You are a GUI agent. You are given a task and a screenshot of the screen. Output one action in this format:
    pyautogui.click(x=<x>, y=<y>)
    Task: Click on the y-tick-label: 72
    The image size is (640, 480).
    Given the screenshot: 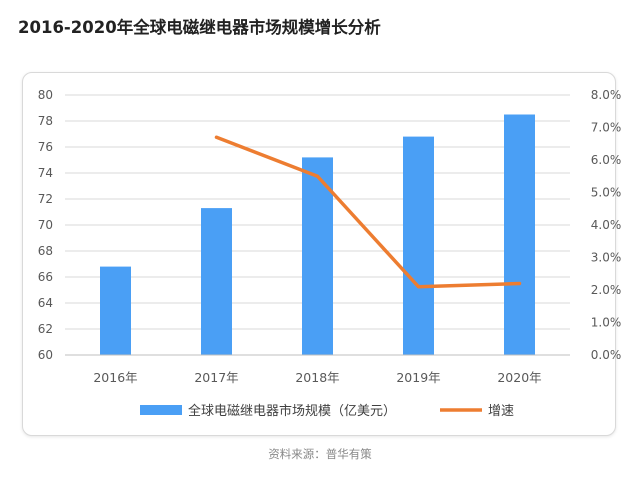 What is the action you would take?
    pyautogui.click(x=45, y=199)
    